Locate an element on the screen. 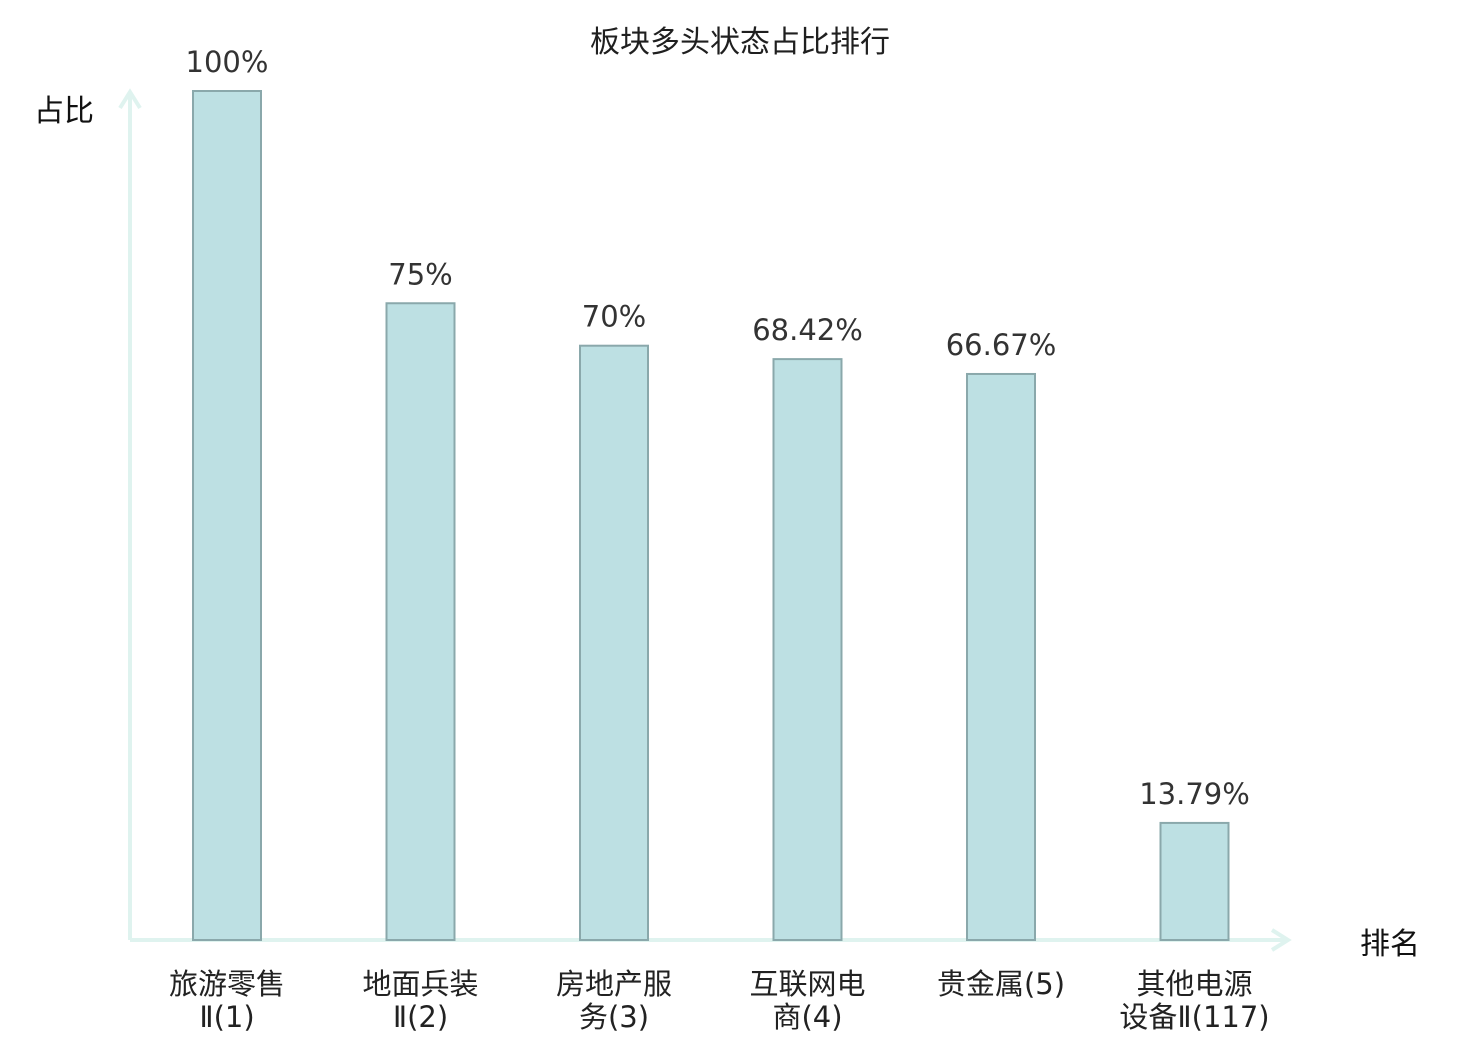 The image size is (1480, 1040). value-label-3: 70% is located at coordinates (614, 317).